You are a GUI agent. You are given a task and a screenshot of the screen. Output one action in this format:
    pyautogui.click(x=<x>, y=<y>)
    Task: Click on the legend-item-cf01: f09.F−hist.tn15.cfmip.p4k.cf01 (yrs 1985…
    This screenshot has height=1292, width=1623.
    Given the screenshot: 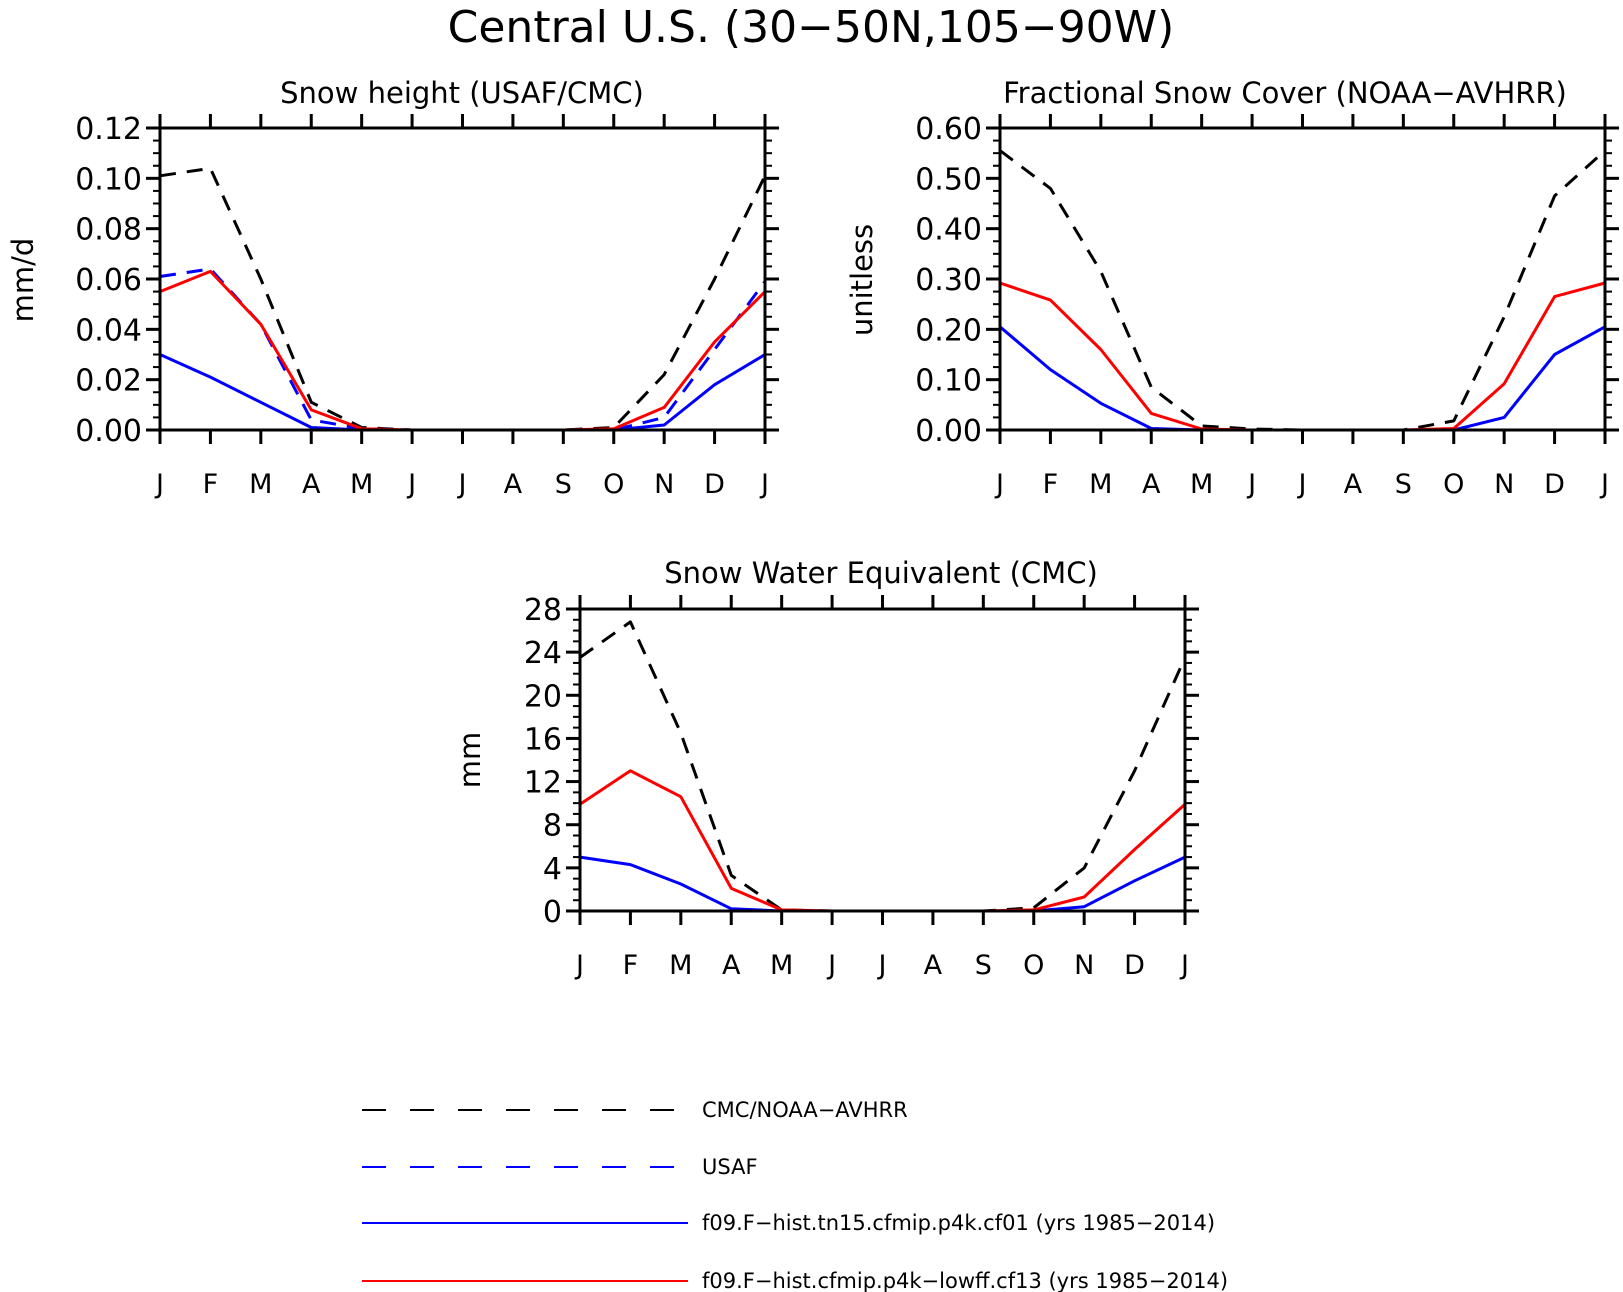 What is the action you would take?
    pyautogui.click(x=788, y=1223)
    